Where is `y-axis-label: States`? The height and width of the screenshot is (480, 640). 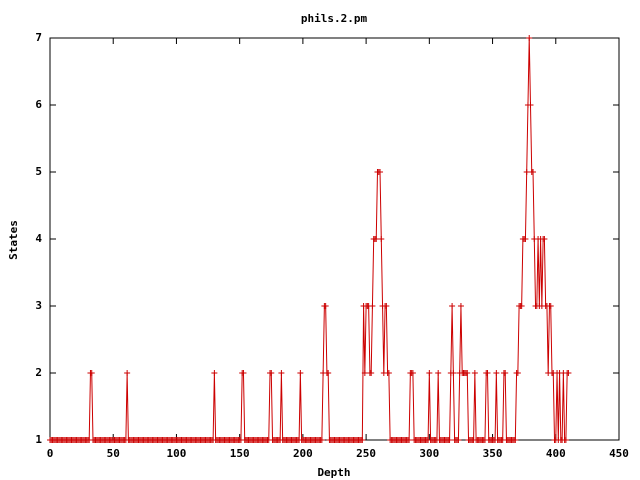 y-axis-label: States is located at coordinates (13, 240).